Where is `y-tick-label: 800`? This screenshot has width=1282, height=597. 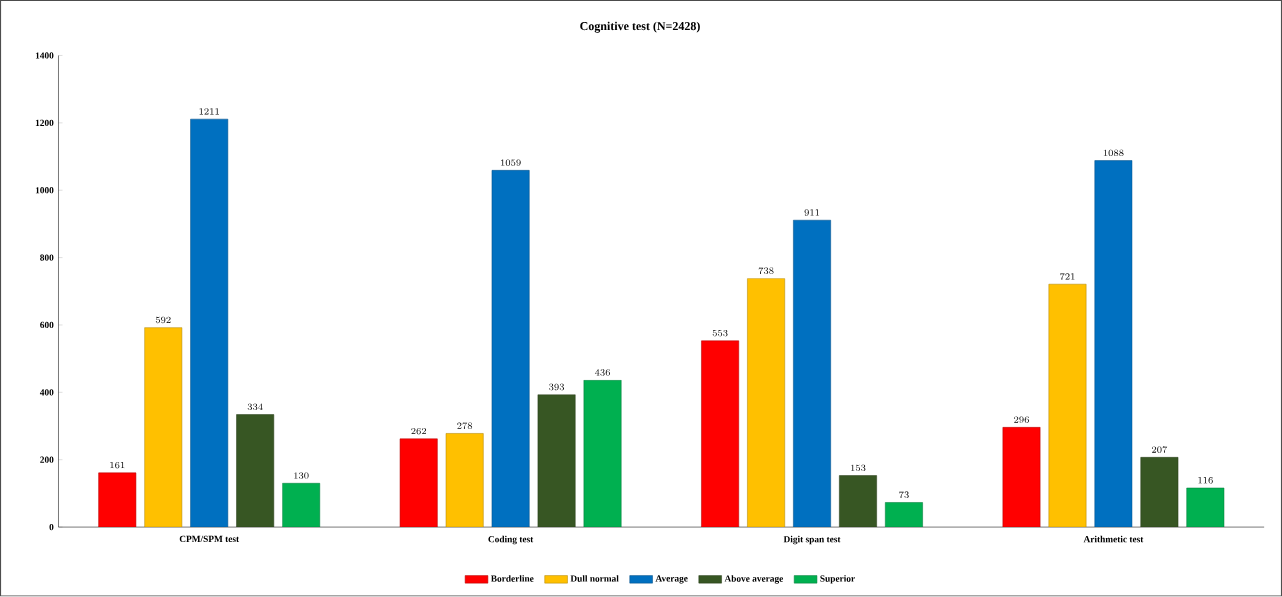
y-tick-label: 800 is located at coordinates (47, 257).